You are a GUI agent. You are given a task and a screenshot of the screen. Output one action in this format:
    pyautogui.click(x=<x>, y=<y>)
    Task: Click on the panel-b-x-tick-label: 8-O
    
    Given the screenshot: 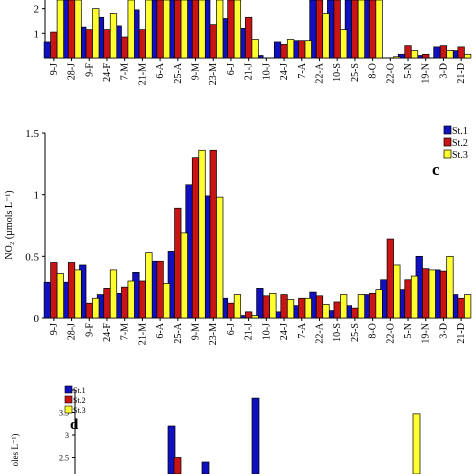 What is the action you would take?
    pyautogui.click(x=373, y=71)
    